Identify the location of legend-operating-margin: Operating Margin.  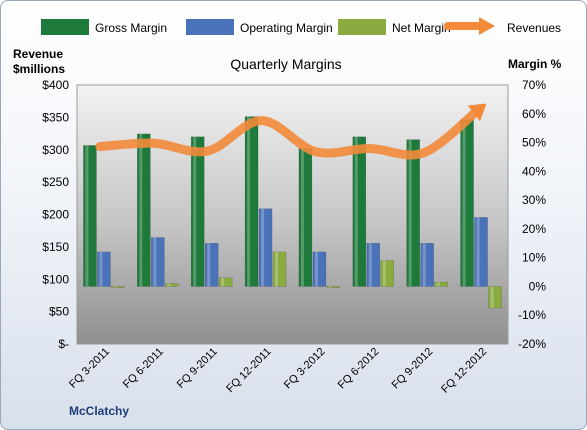
(259, 27).